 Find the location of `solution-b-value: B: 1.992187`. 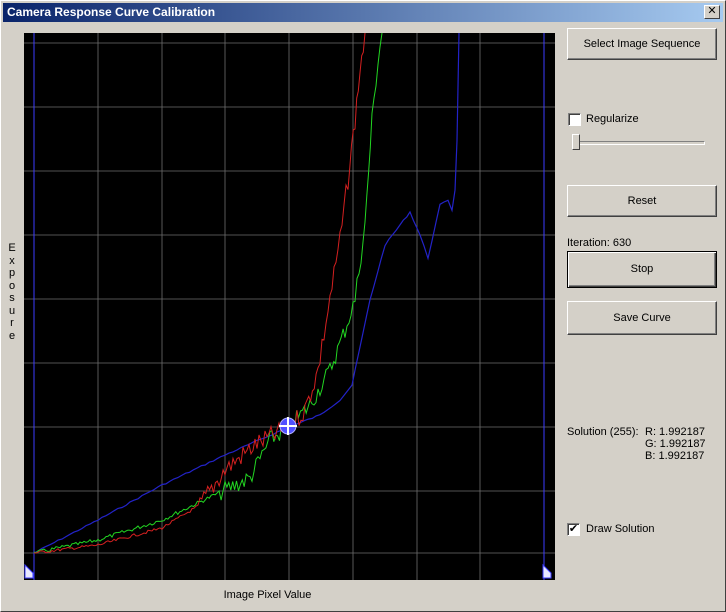

solution-b-value: B: 1.992187 is located at coordinates (675, 456).